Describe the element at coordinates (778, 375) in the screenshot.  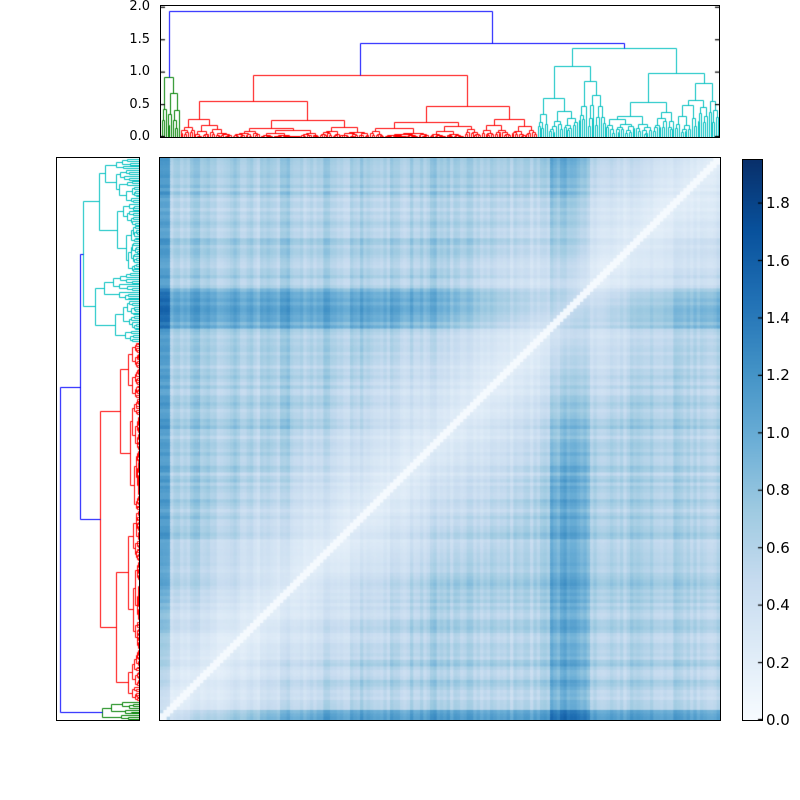
I see `colorbar-tick-label: 1.2` at that location.